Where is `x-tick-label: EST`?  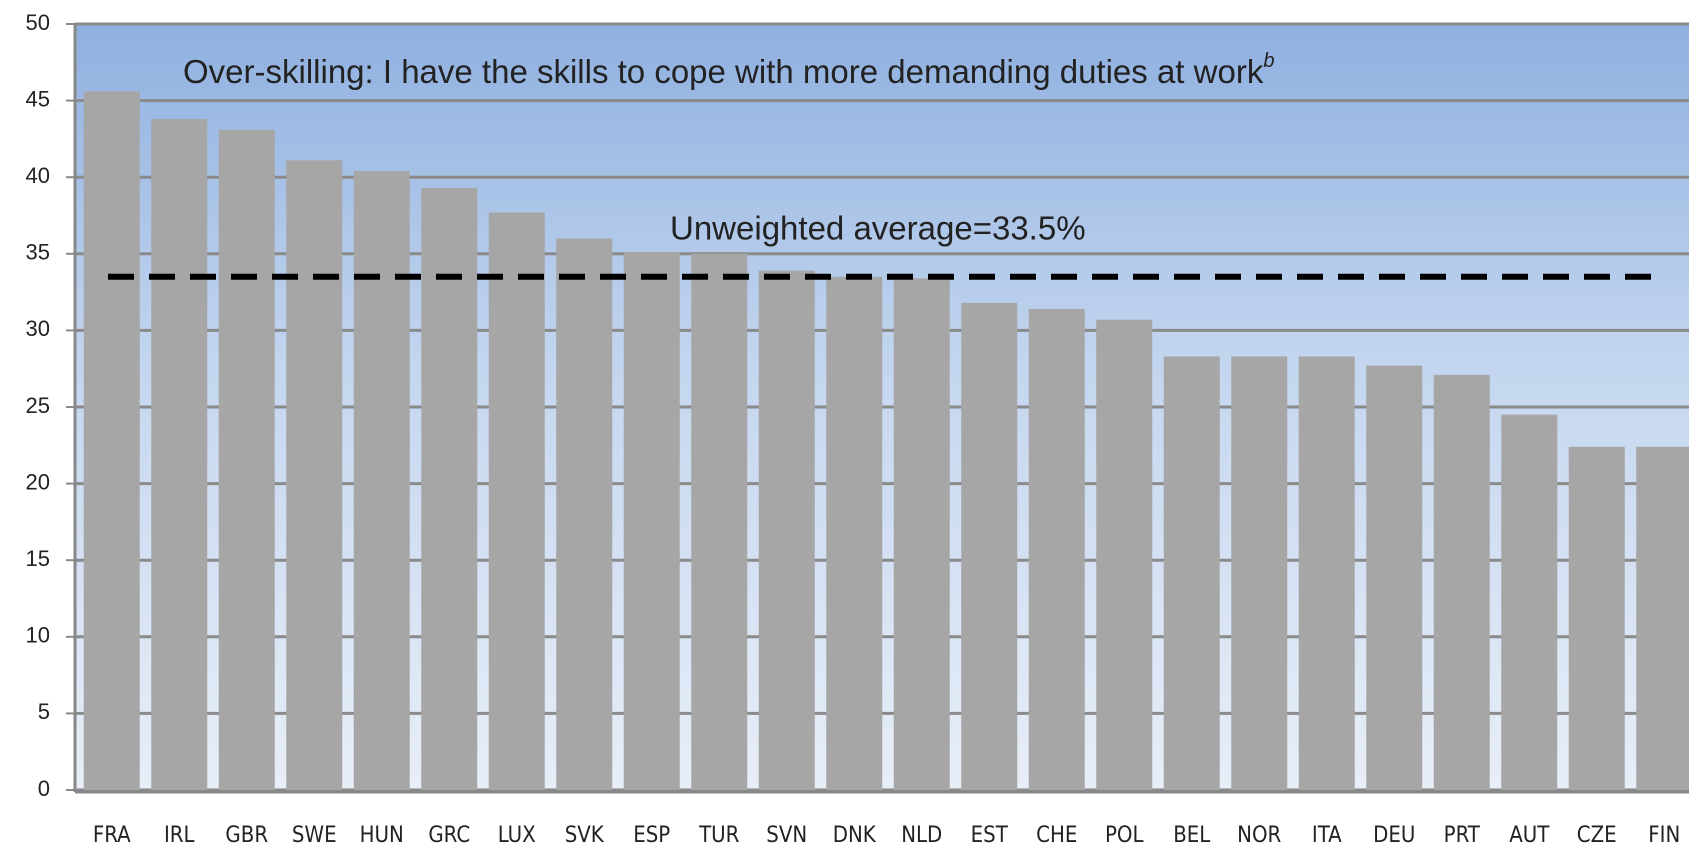
x-tick-label: EST is located at coordinates (990, 835).